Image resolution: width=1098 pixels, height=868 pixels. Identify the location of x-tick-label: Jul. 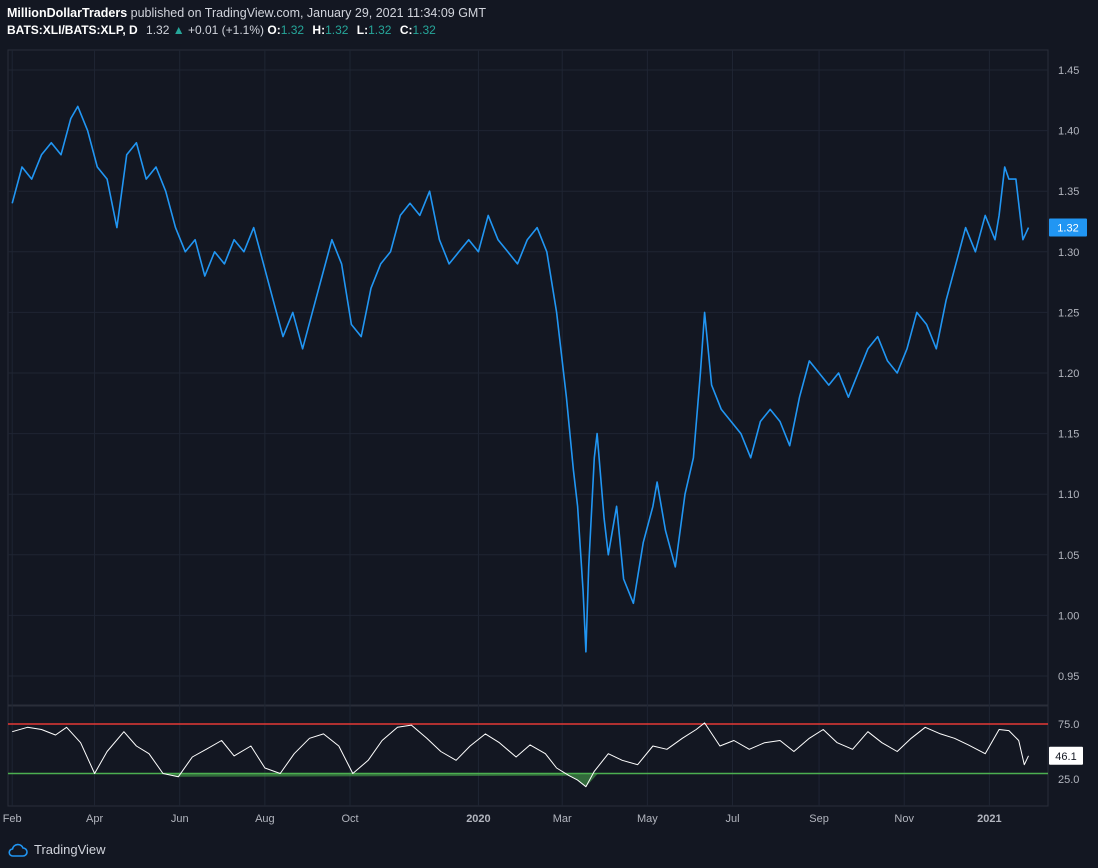
(732, 819).